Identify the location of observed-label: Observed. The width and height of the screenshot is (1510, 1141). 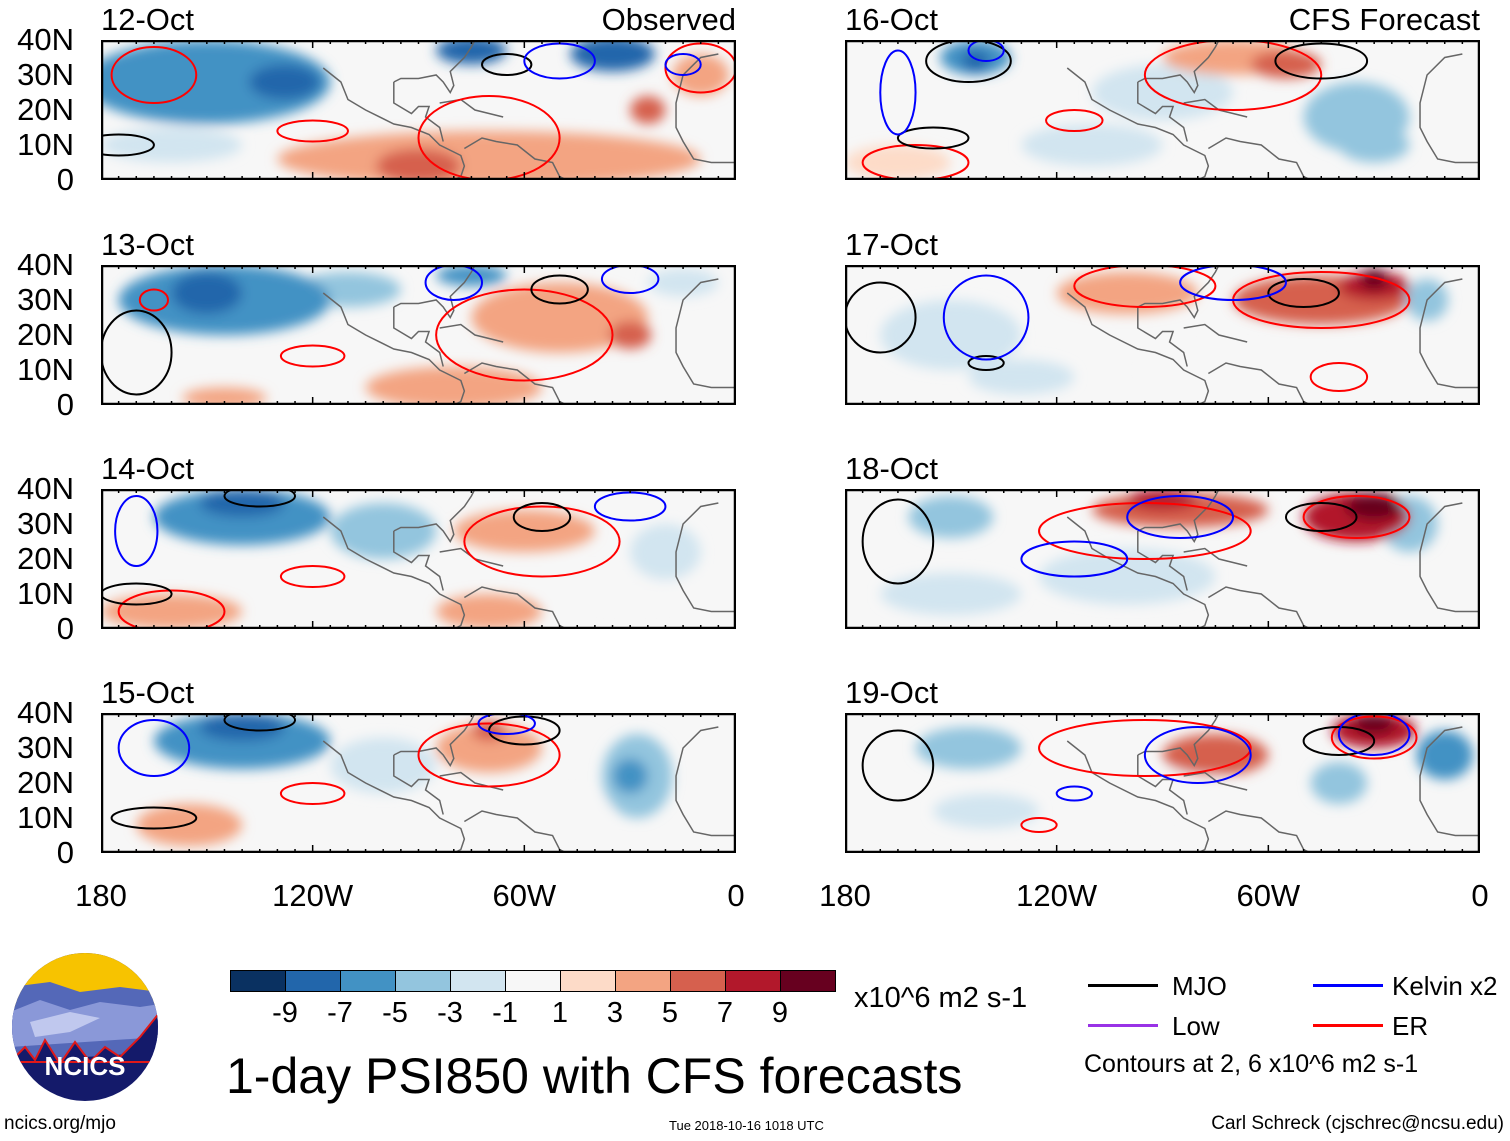
(668, 19).